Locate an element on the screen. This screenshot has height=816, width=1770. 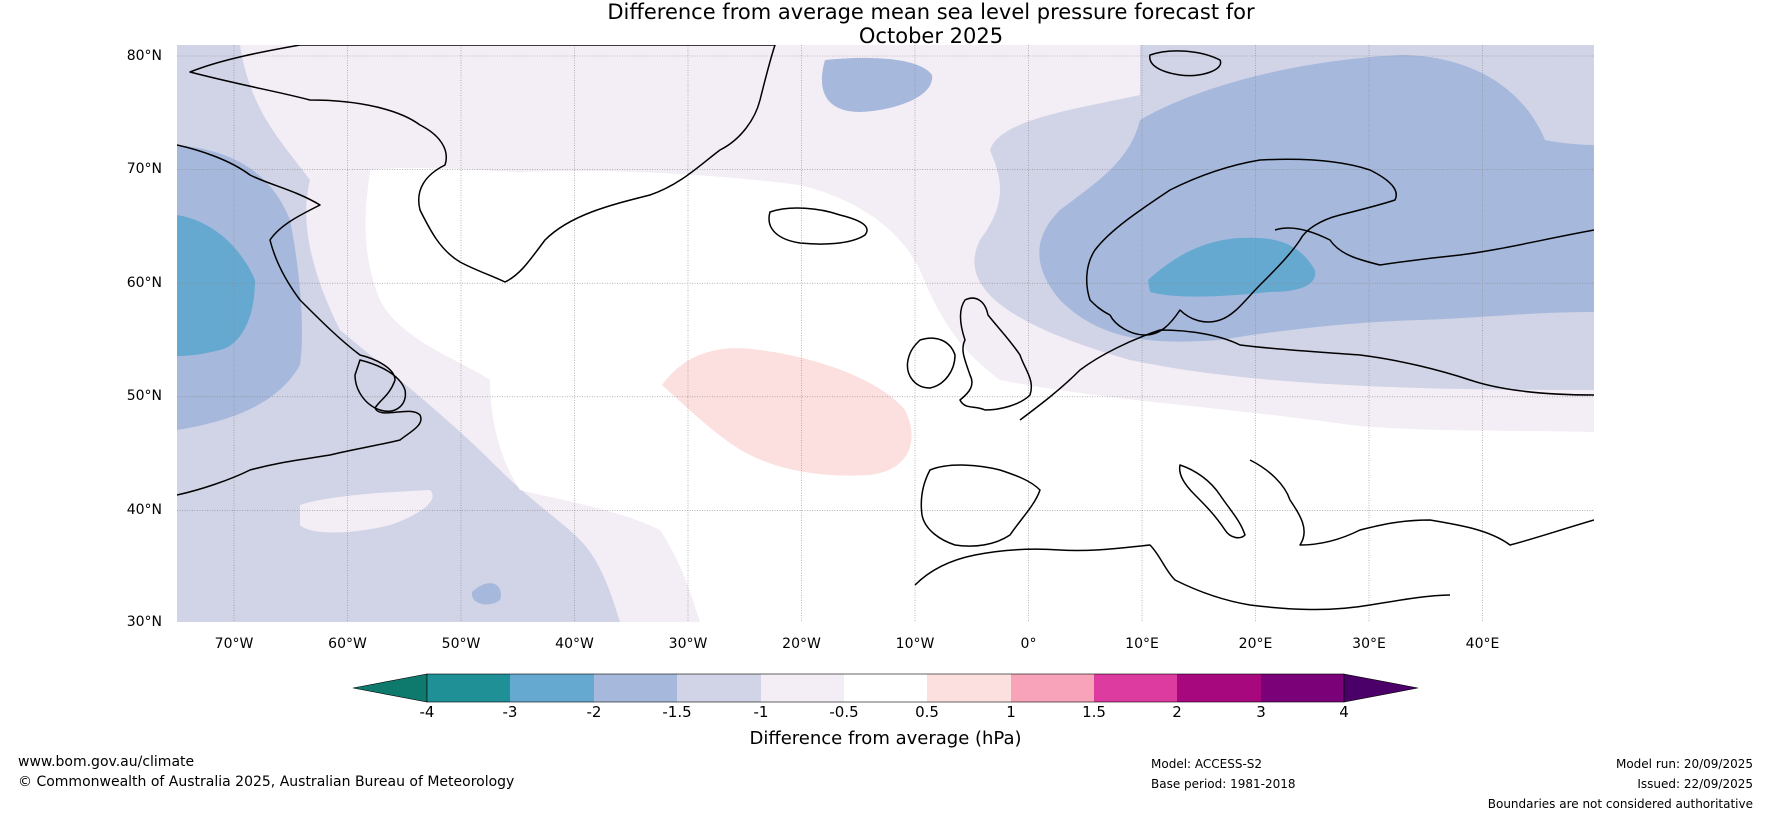
coastline-scandinavia is located at coordinates (1241, 247).